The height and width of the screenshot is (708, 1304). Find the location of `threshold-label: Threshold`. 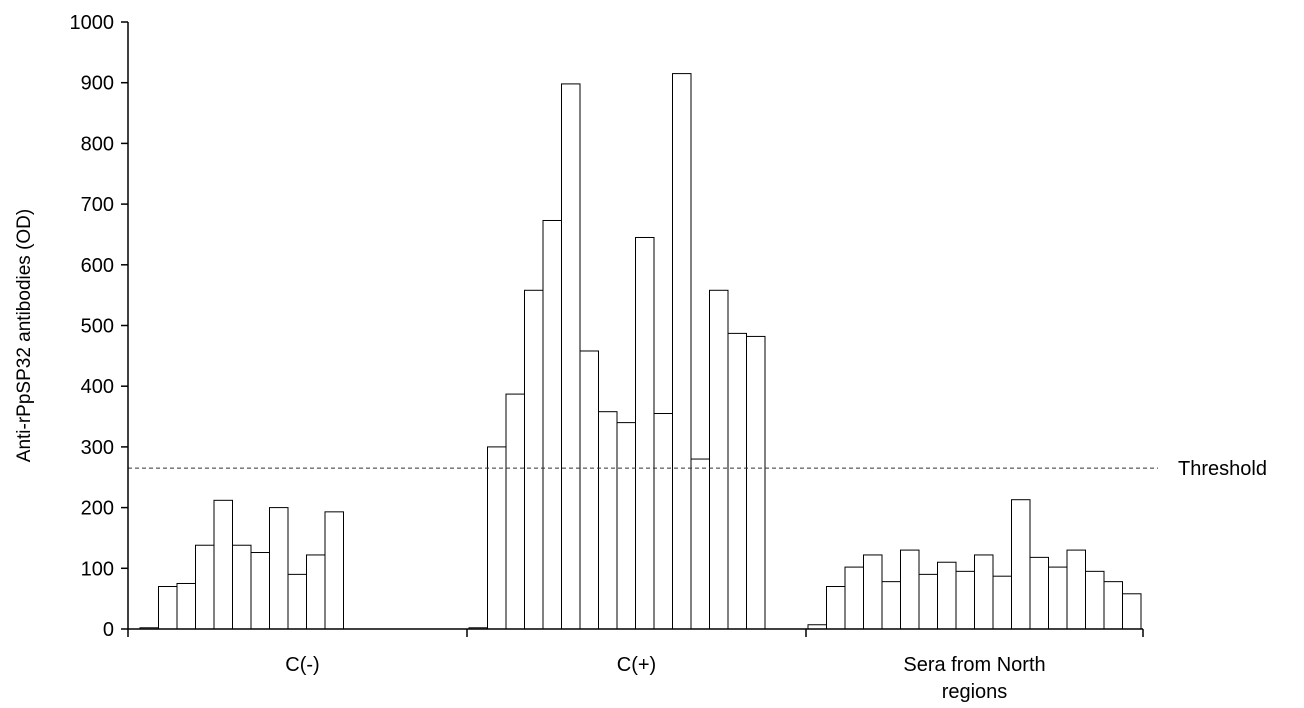

threshold-label: Threshold is located at coordinates (1222, 469).